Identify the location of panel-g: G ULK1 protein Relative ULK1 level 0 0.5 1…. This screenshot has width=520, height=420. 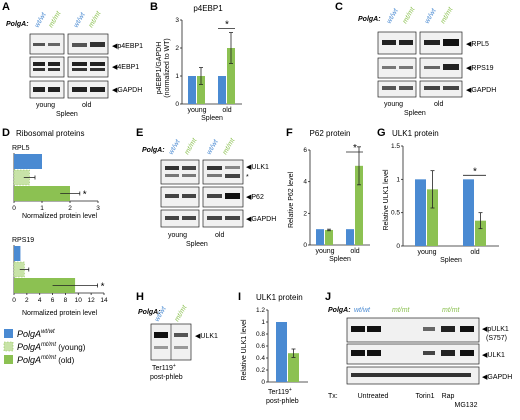
(438, 195).